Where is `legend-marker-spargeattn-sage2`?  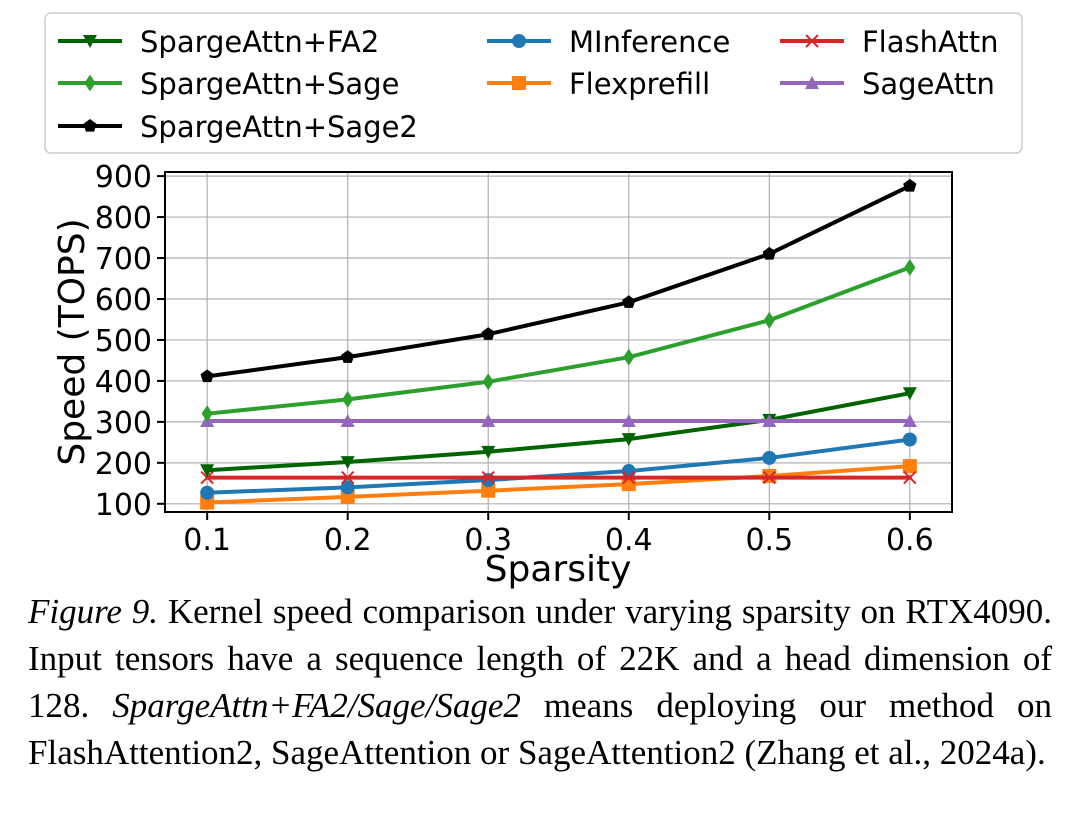
legend-marker-spargeattn-sage2 is located at coordinates (90, 125).